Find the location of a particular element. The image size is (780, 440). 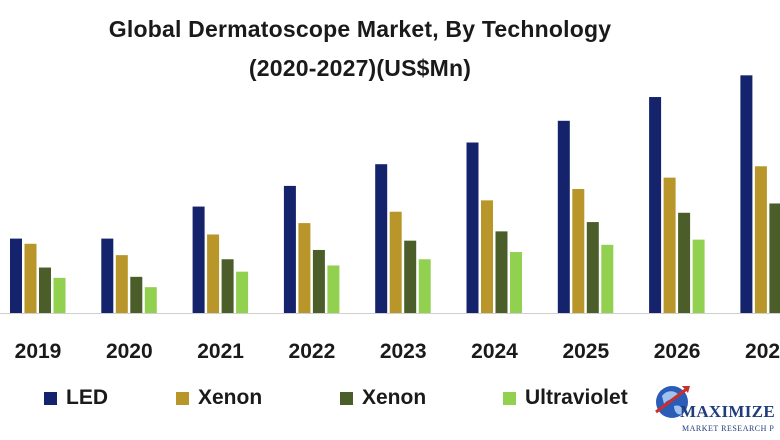

company-logo: MAXIMIZE MARKET RESEARCH P is located at coordinates (716, 406).